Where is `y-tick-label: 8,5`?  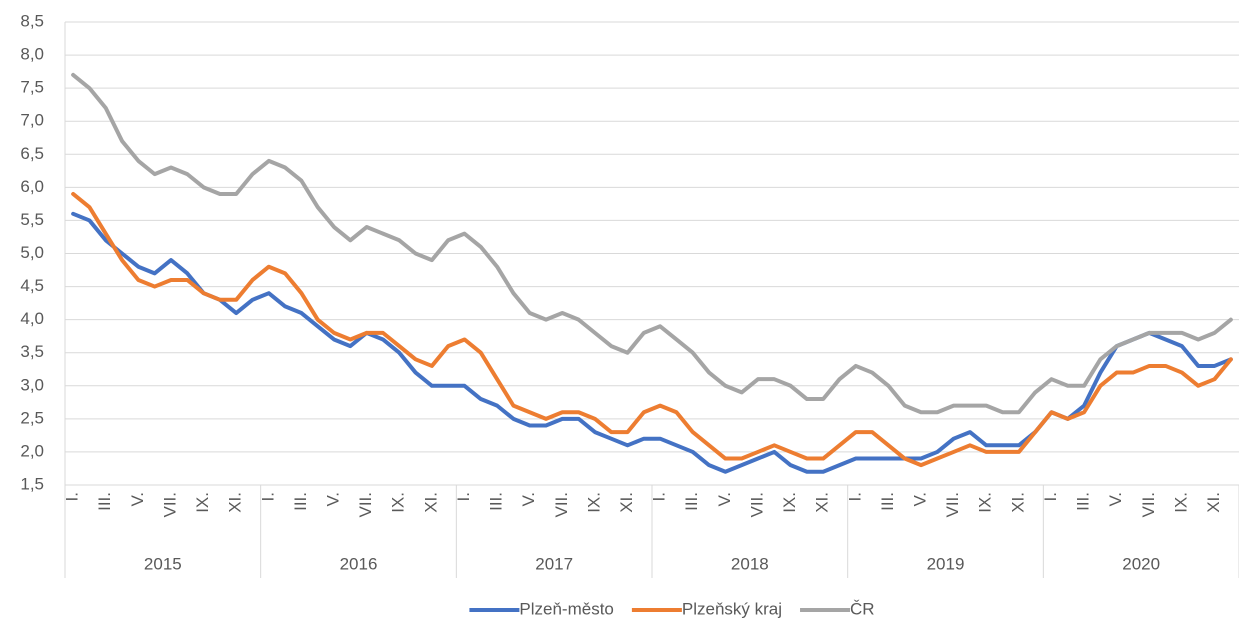
y-tick-label: 8,5 is located at coordinates (32, 20).